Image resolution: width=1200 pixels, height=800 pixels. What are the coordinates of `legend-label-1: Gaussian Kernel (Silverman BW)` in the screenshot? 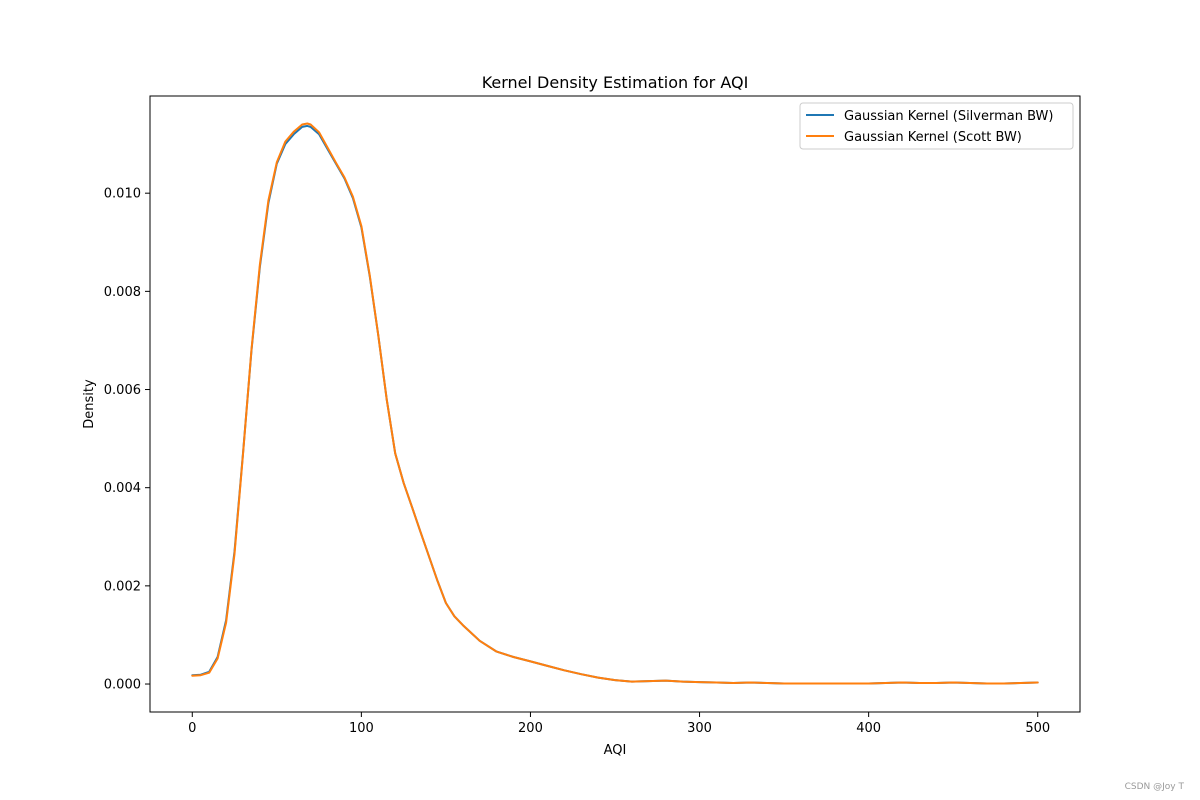 It's located at (949, 116).